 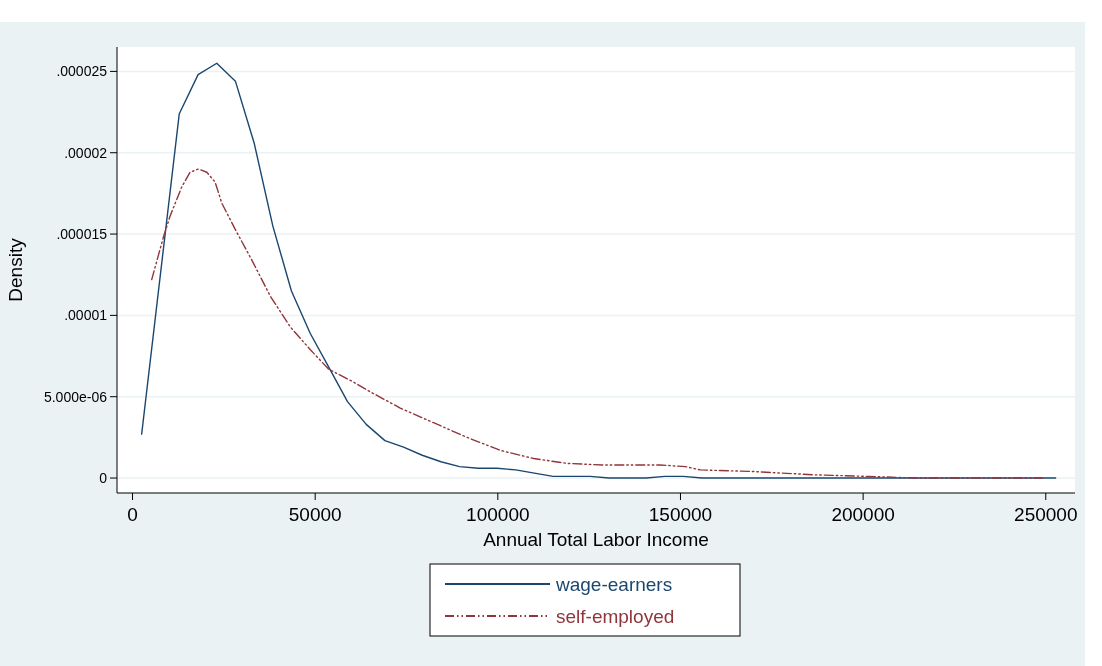 I want to click on text: self-employed, so click(x=615, y=616).